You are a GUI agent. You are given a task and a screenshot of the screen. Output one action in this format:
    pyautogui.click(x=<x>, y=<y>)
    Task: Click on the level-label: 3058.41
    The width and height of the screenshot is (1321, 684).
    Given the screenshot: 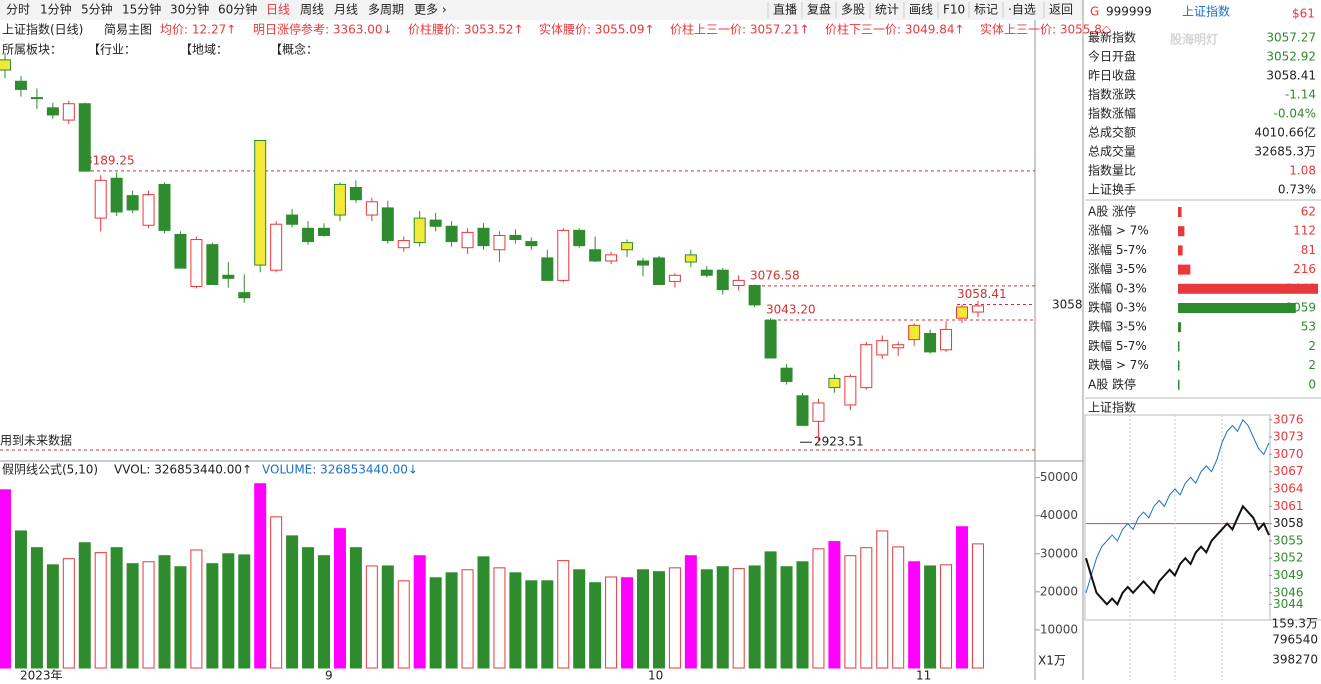 What is the action you would take?
    pyautogui.click(x=982, y=294)
    